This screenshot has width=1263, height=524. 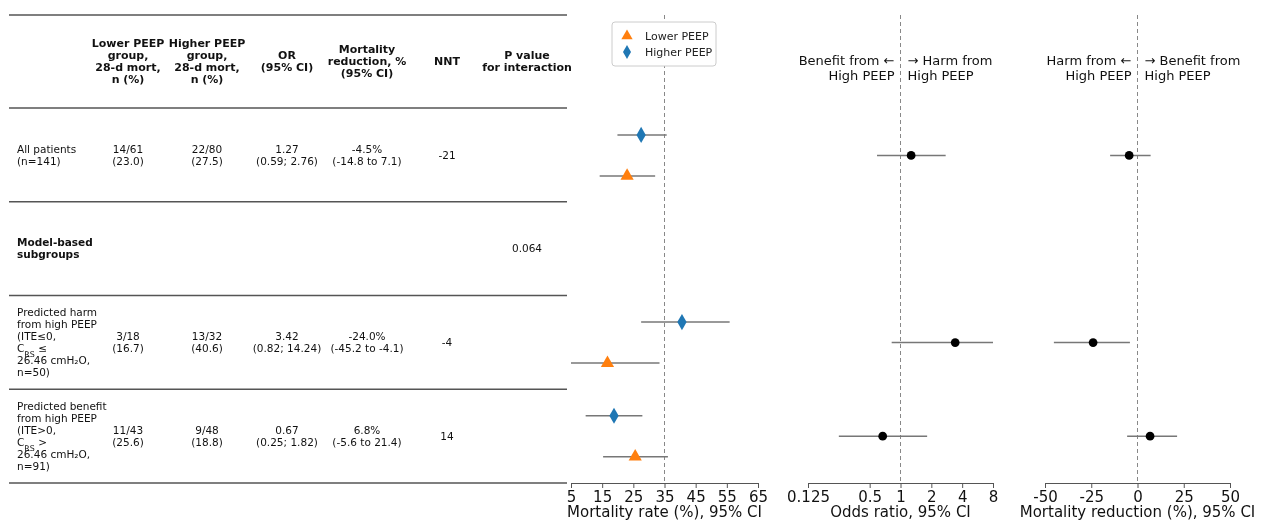 What do you see at coordinates (1045, 496) in the screenshot?
I see `x-tick-label: -50` at bounding box center [1045, 496].